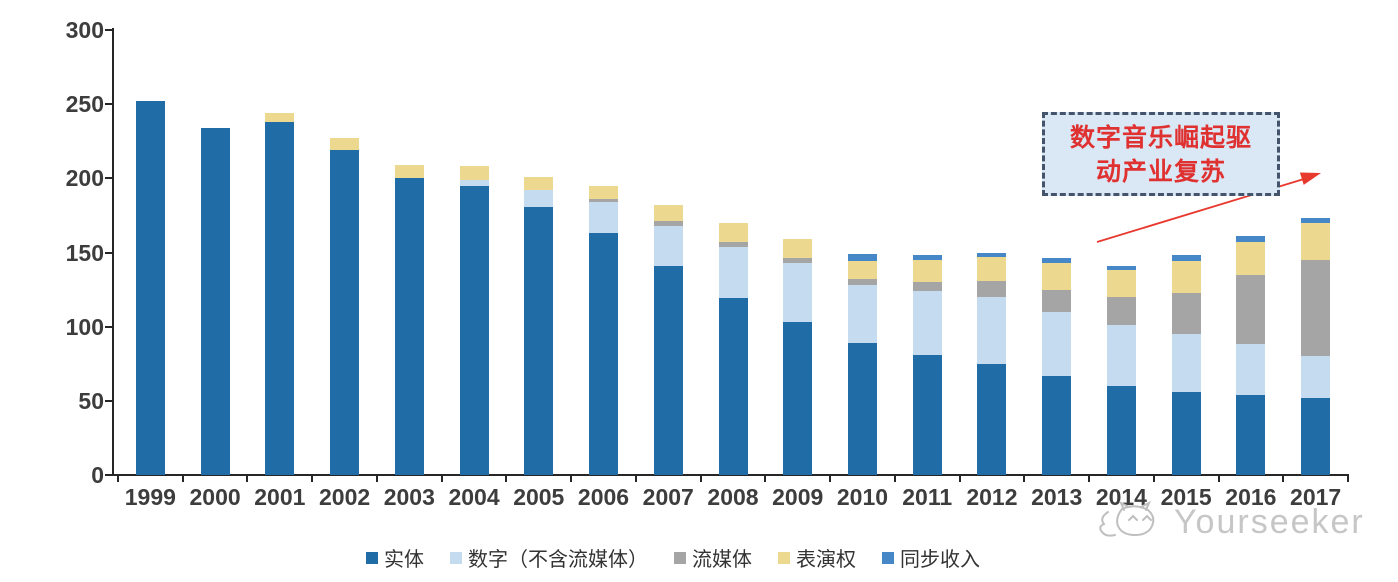 The width and height of the screenshot is (1398, 582). Describe the element at coordinates (1161, 154) in the screenshot. I see `annotation-callout: 数字音乐崛起驱 动产业复苏` at that location.